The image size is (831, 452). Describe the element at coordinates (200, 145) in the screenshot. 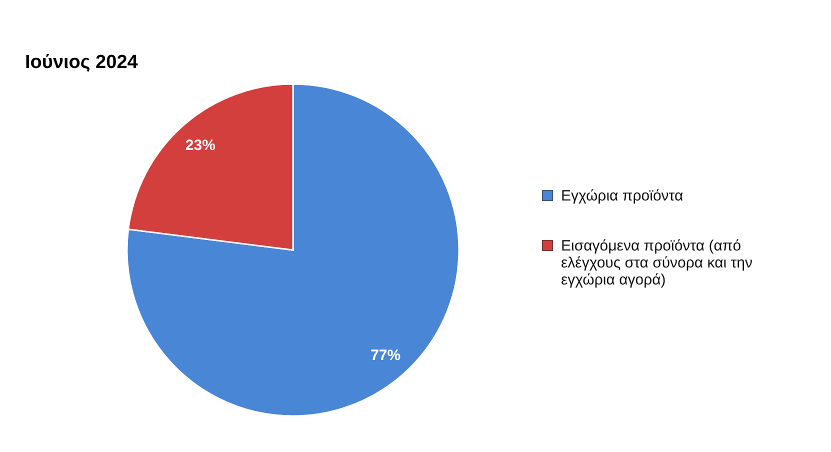

I see `data-label: 23%` at that location.